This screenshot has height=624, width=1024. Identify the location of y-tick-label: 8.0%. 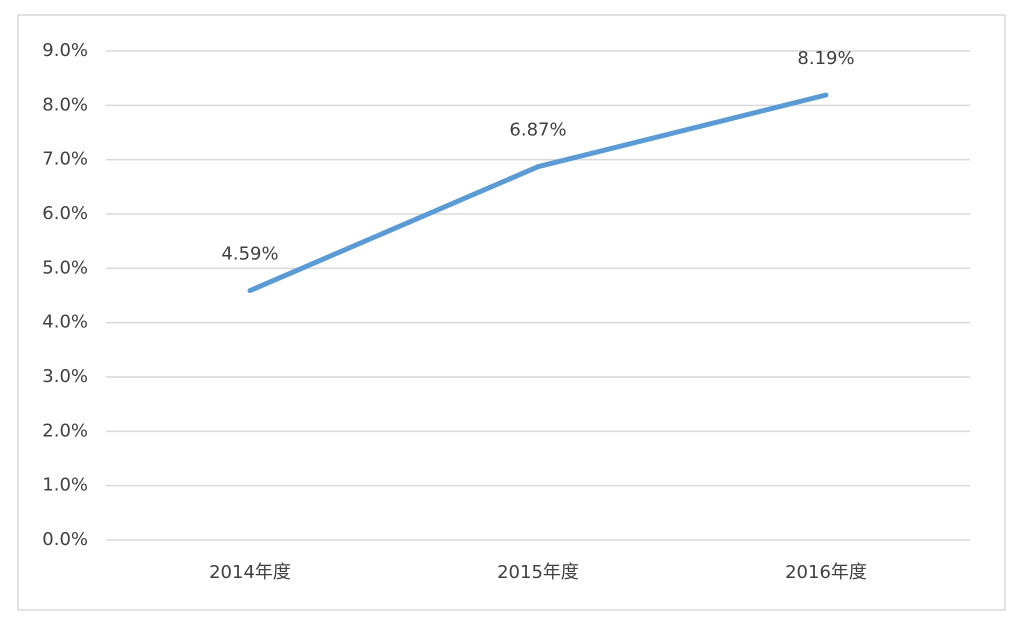
(65, 104).